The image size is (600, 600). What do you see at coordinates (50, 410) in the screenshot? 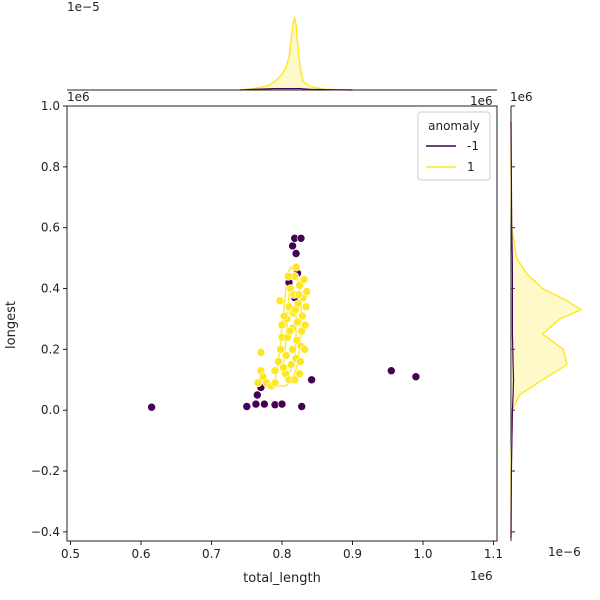
I see `y-tick-label: 0.0` at bounding box center [50, 410].